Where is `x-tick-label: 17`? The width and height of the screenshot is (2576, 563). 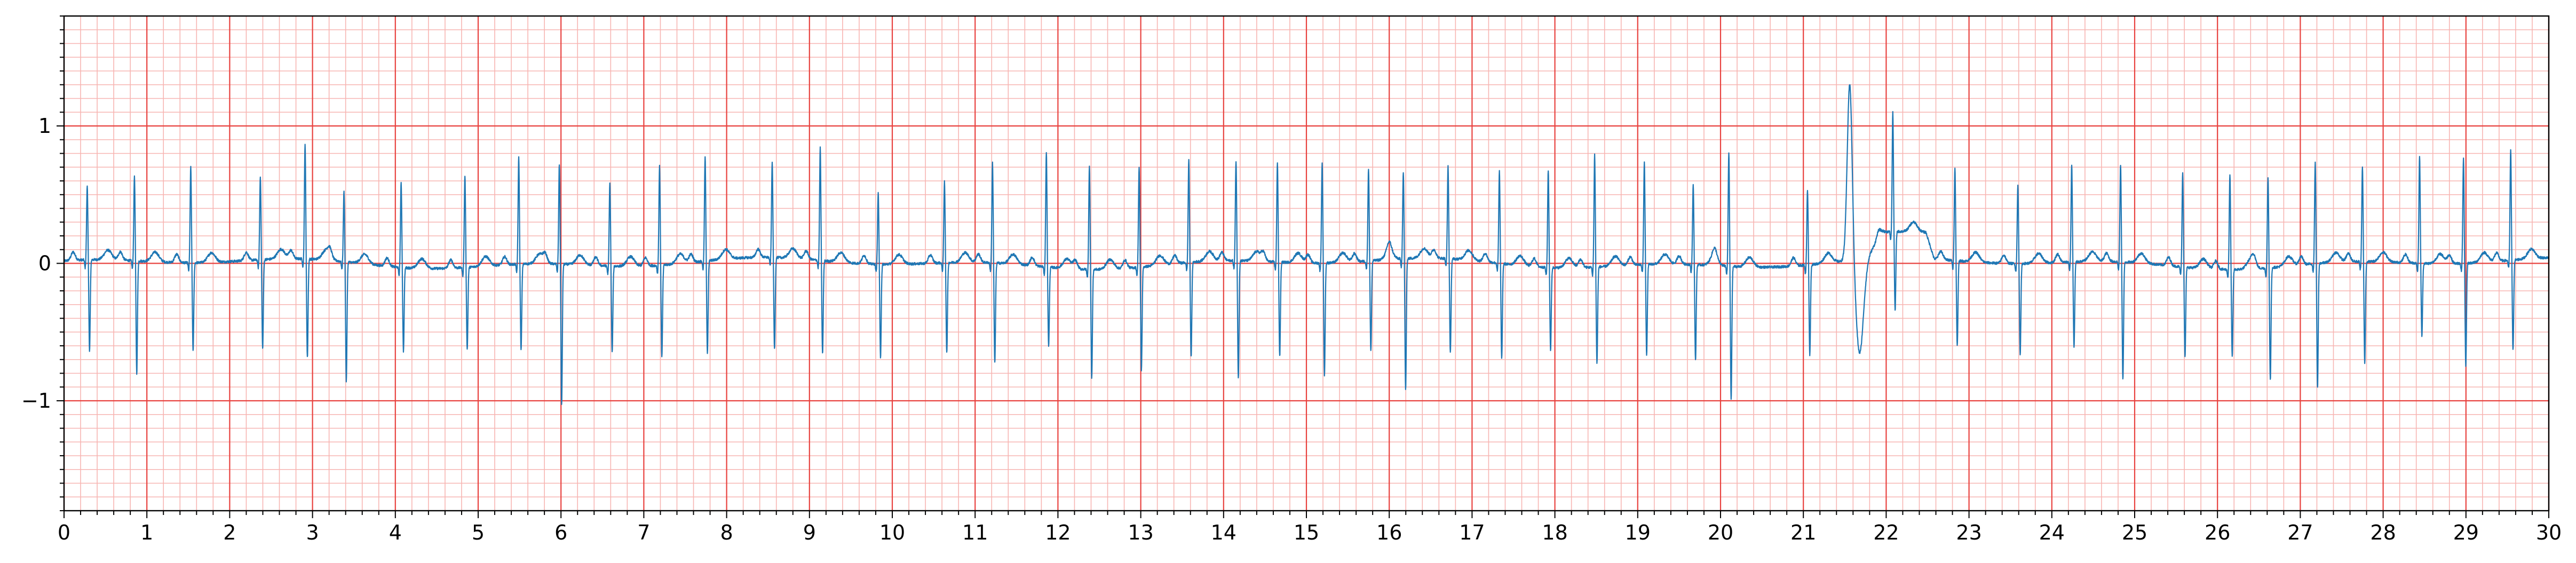 x-tick-label: 17 is located at coordinates (1472, 532).